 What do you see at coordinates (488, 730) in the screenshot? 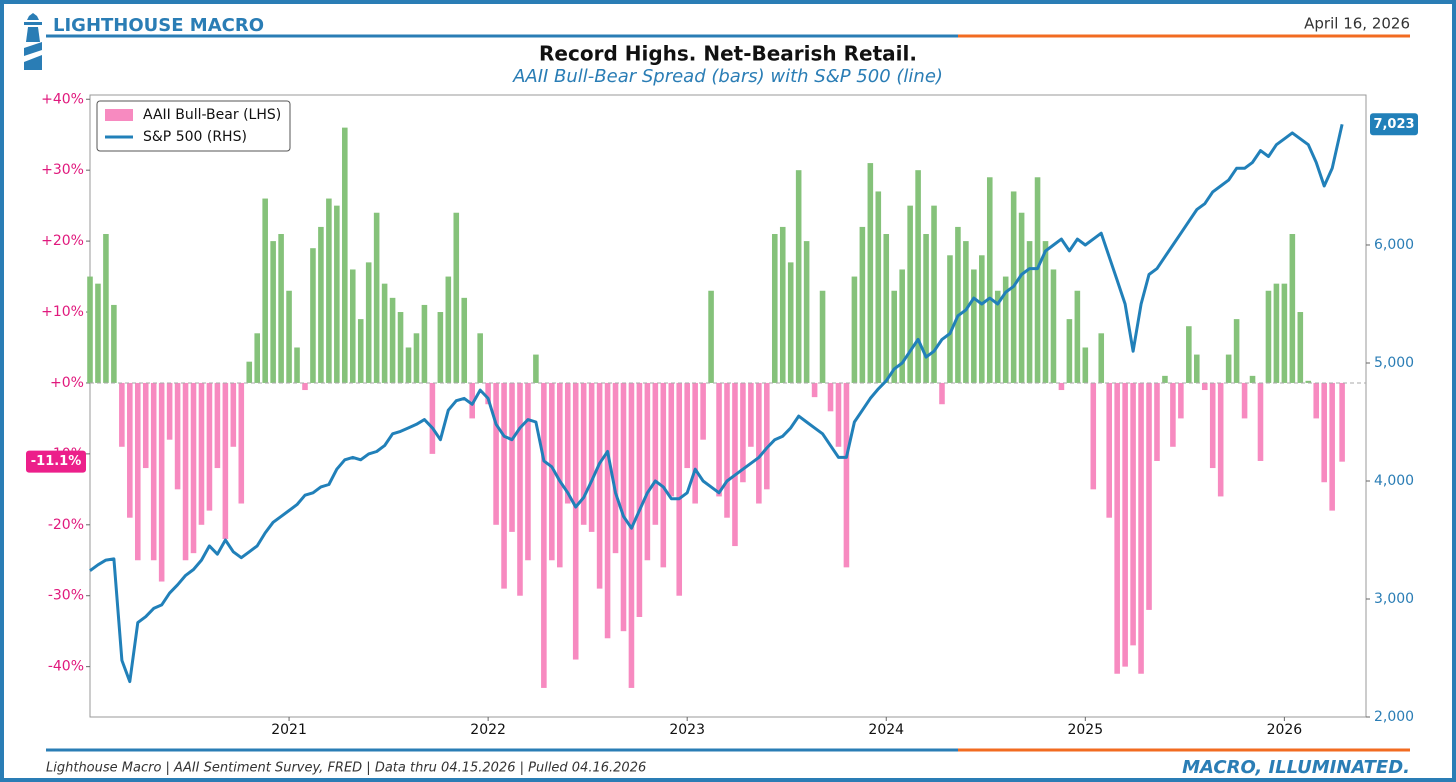
I see `x-tick-label: 2022` at bounding box center [488, 730].